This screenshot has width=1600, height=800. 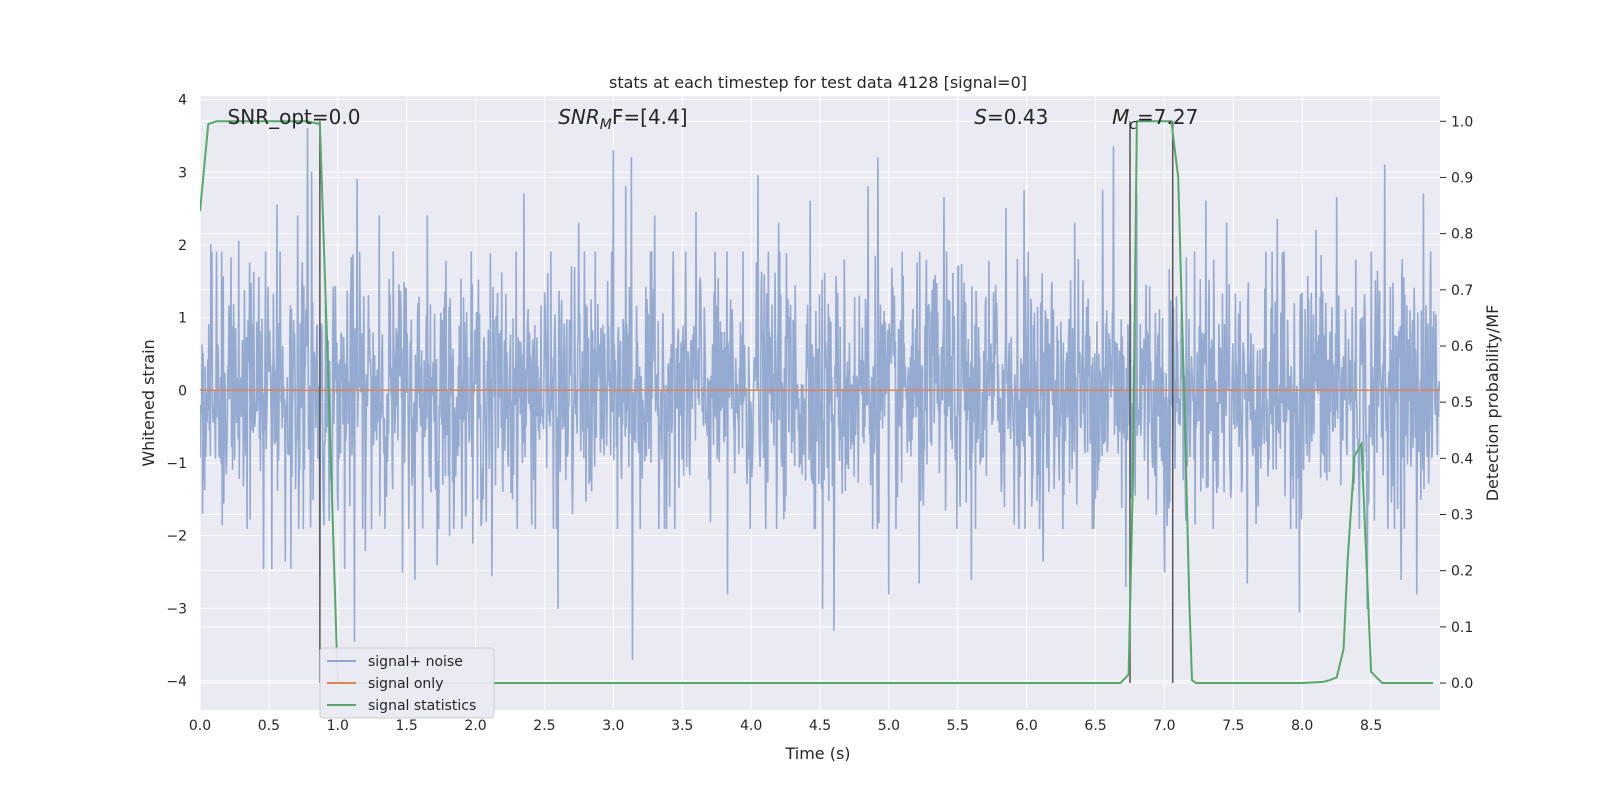 What do you see at coordinates (889, 726) in the screenshot?
I see `x-tick-label-10: 5.0` at bounding box center [889, 726].